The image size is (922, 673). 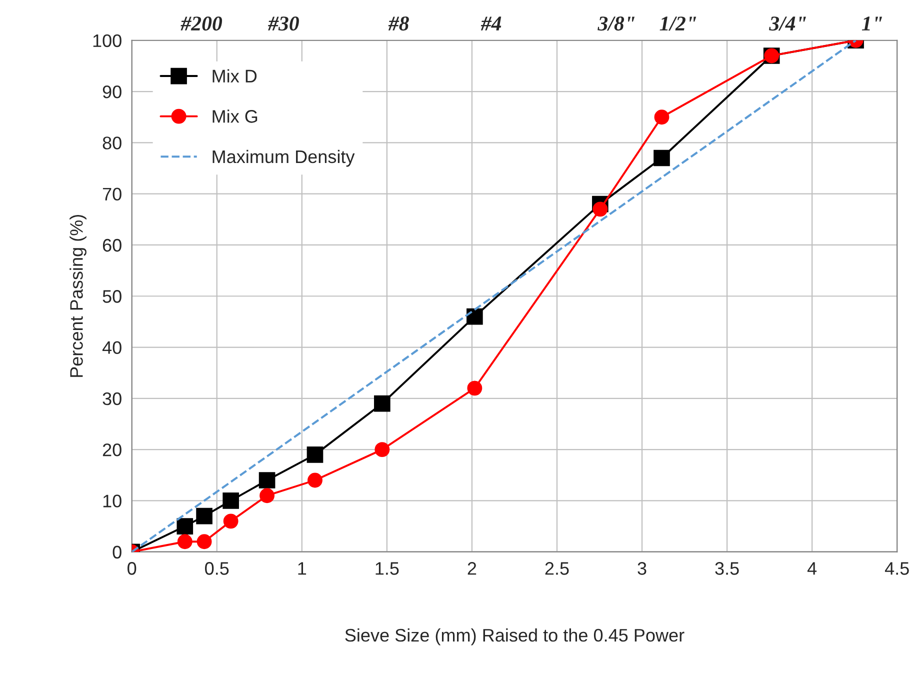 I want to click on x-tick-label: 0, so click(x=132, y=568).